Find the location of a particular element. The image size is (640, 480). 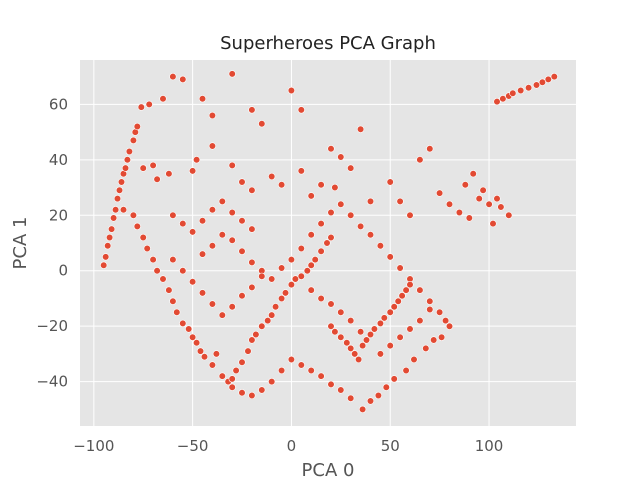

y-tick-label: −40 is located at coordinates (52, 382).